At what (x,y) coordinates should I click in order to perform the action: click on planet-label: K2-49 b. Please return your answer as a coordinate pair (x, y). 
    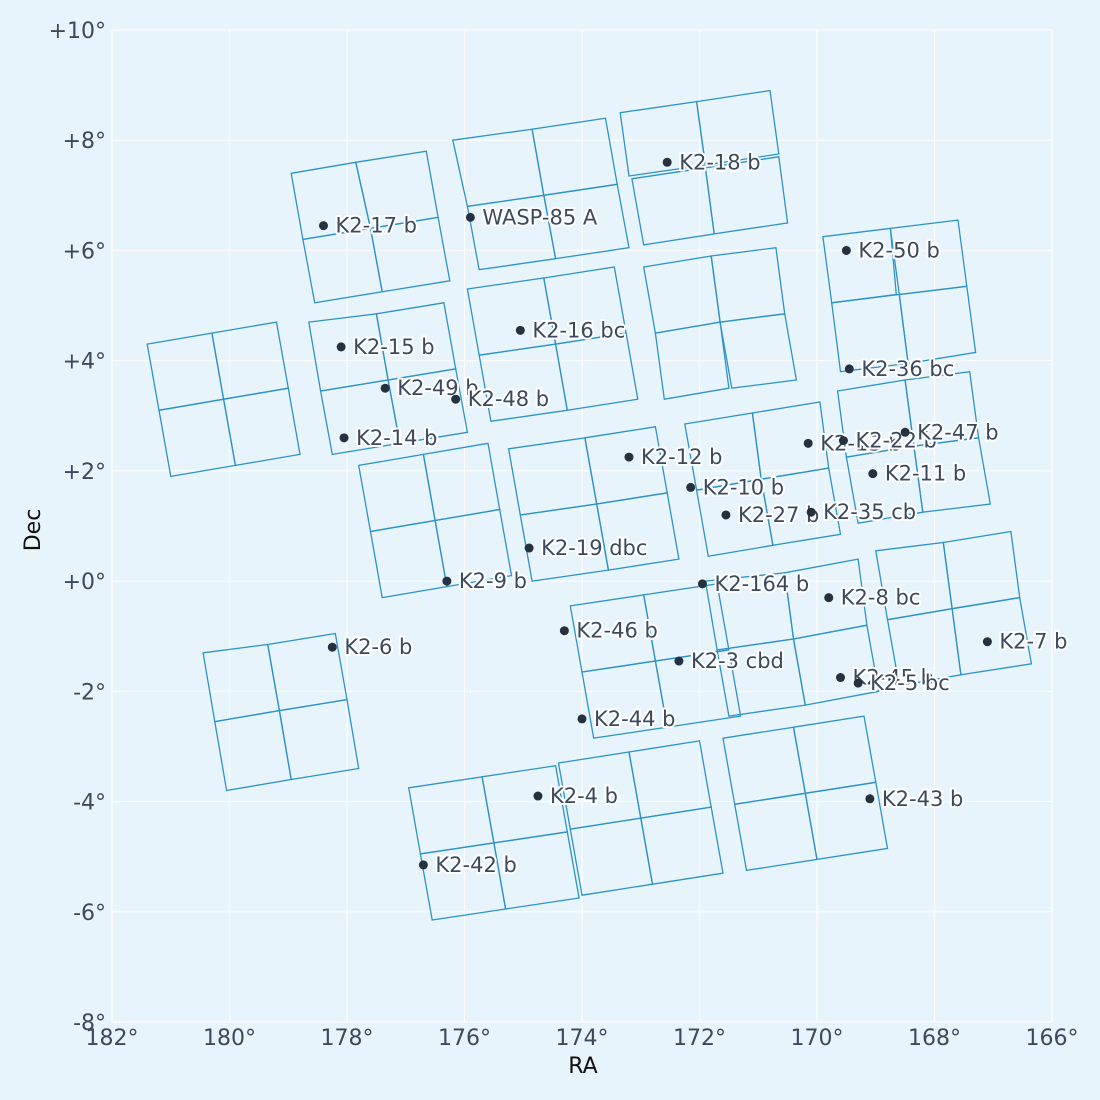
    Looking at the image, I should click on (437, 388).